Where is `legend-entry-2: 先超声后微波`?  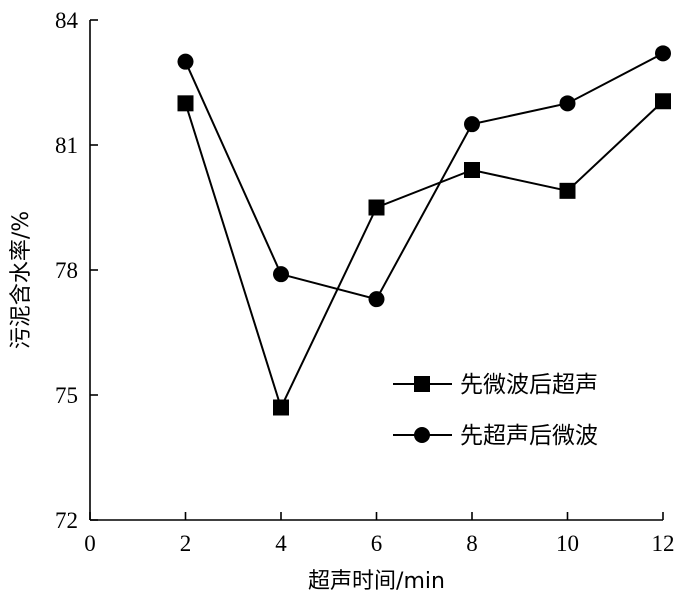
legend-entry-2: 先超声后微波 is located at coordinates (495, 436).